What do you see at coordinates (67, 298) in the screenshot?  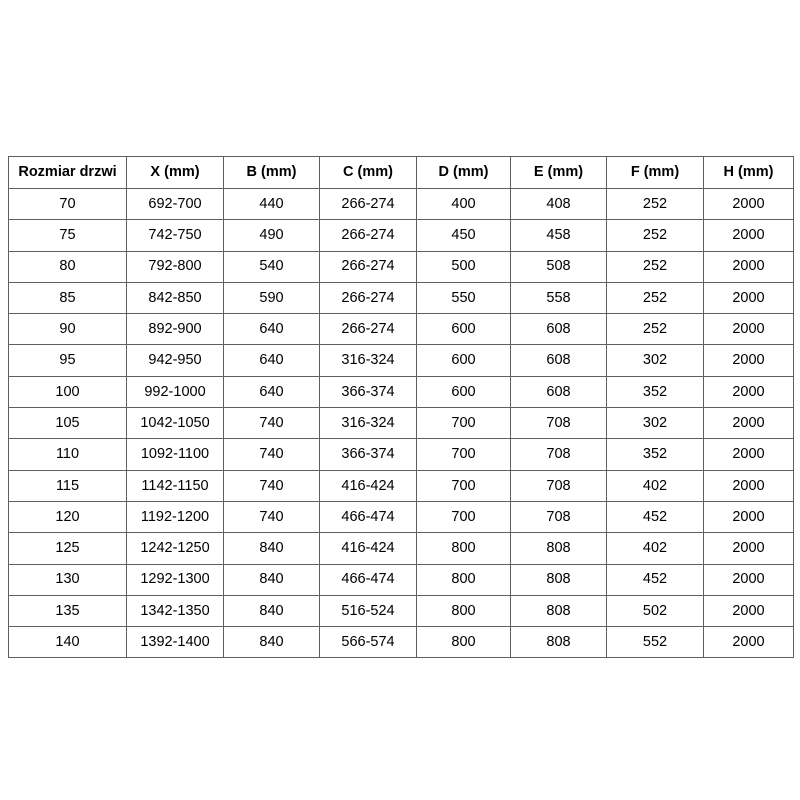 I see `door-size-cell: 85` at bounding box center [67, 298].